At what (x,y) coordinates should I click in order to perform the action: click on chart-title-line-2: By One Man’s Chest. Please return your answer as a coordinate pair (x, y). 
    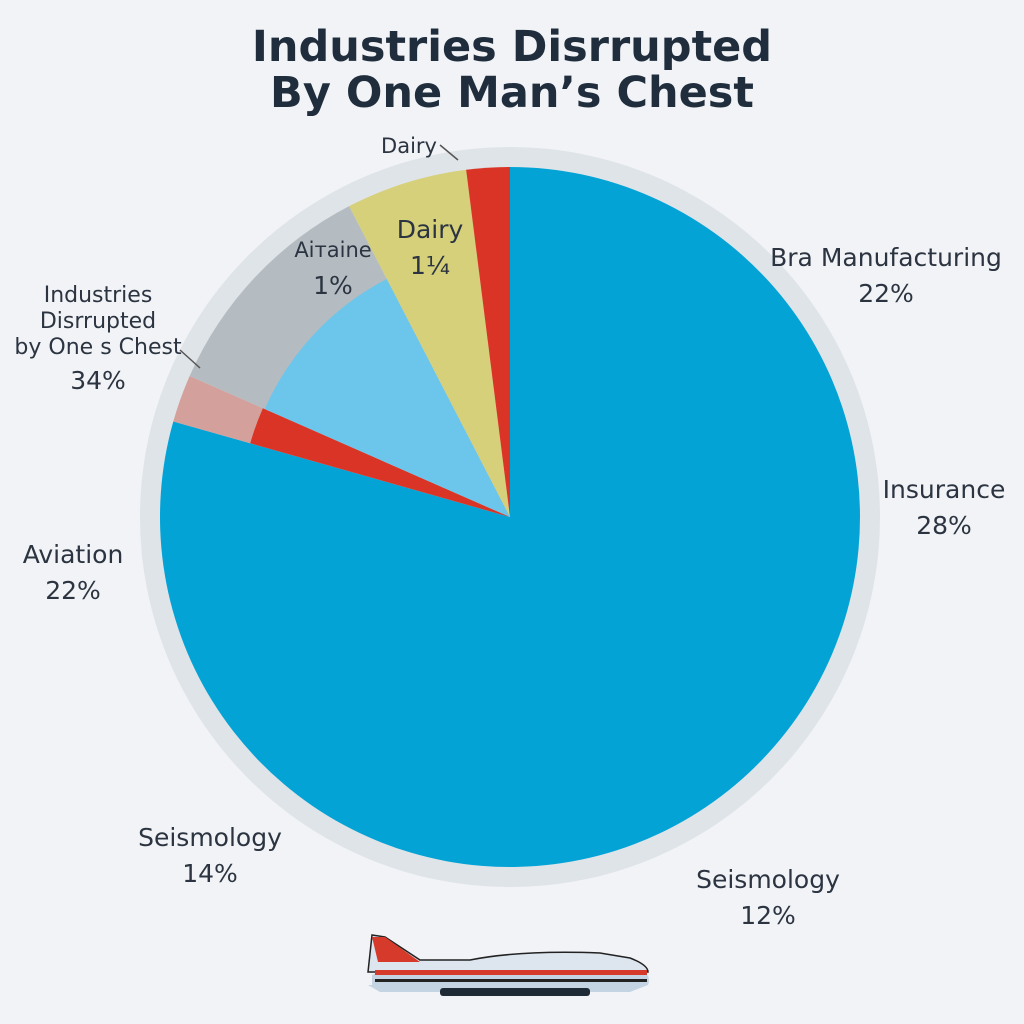
    Looking at the image, I should click on (512, 93).